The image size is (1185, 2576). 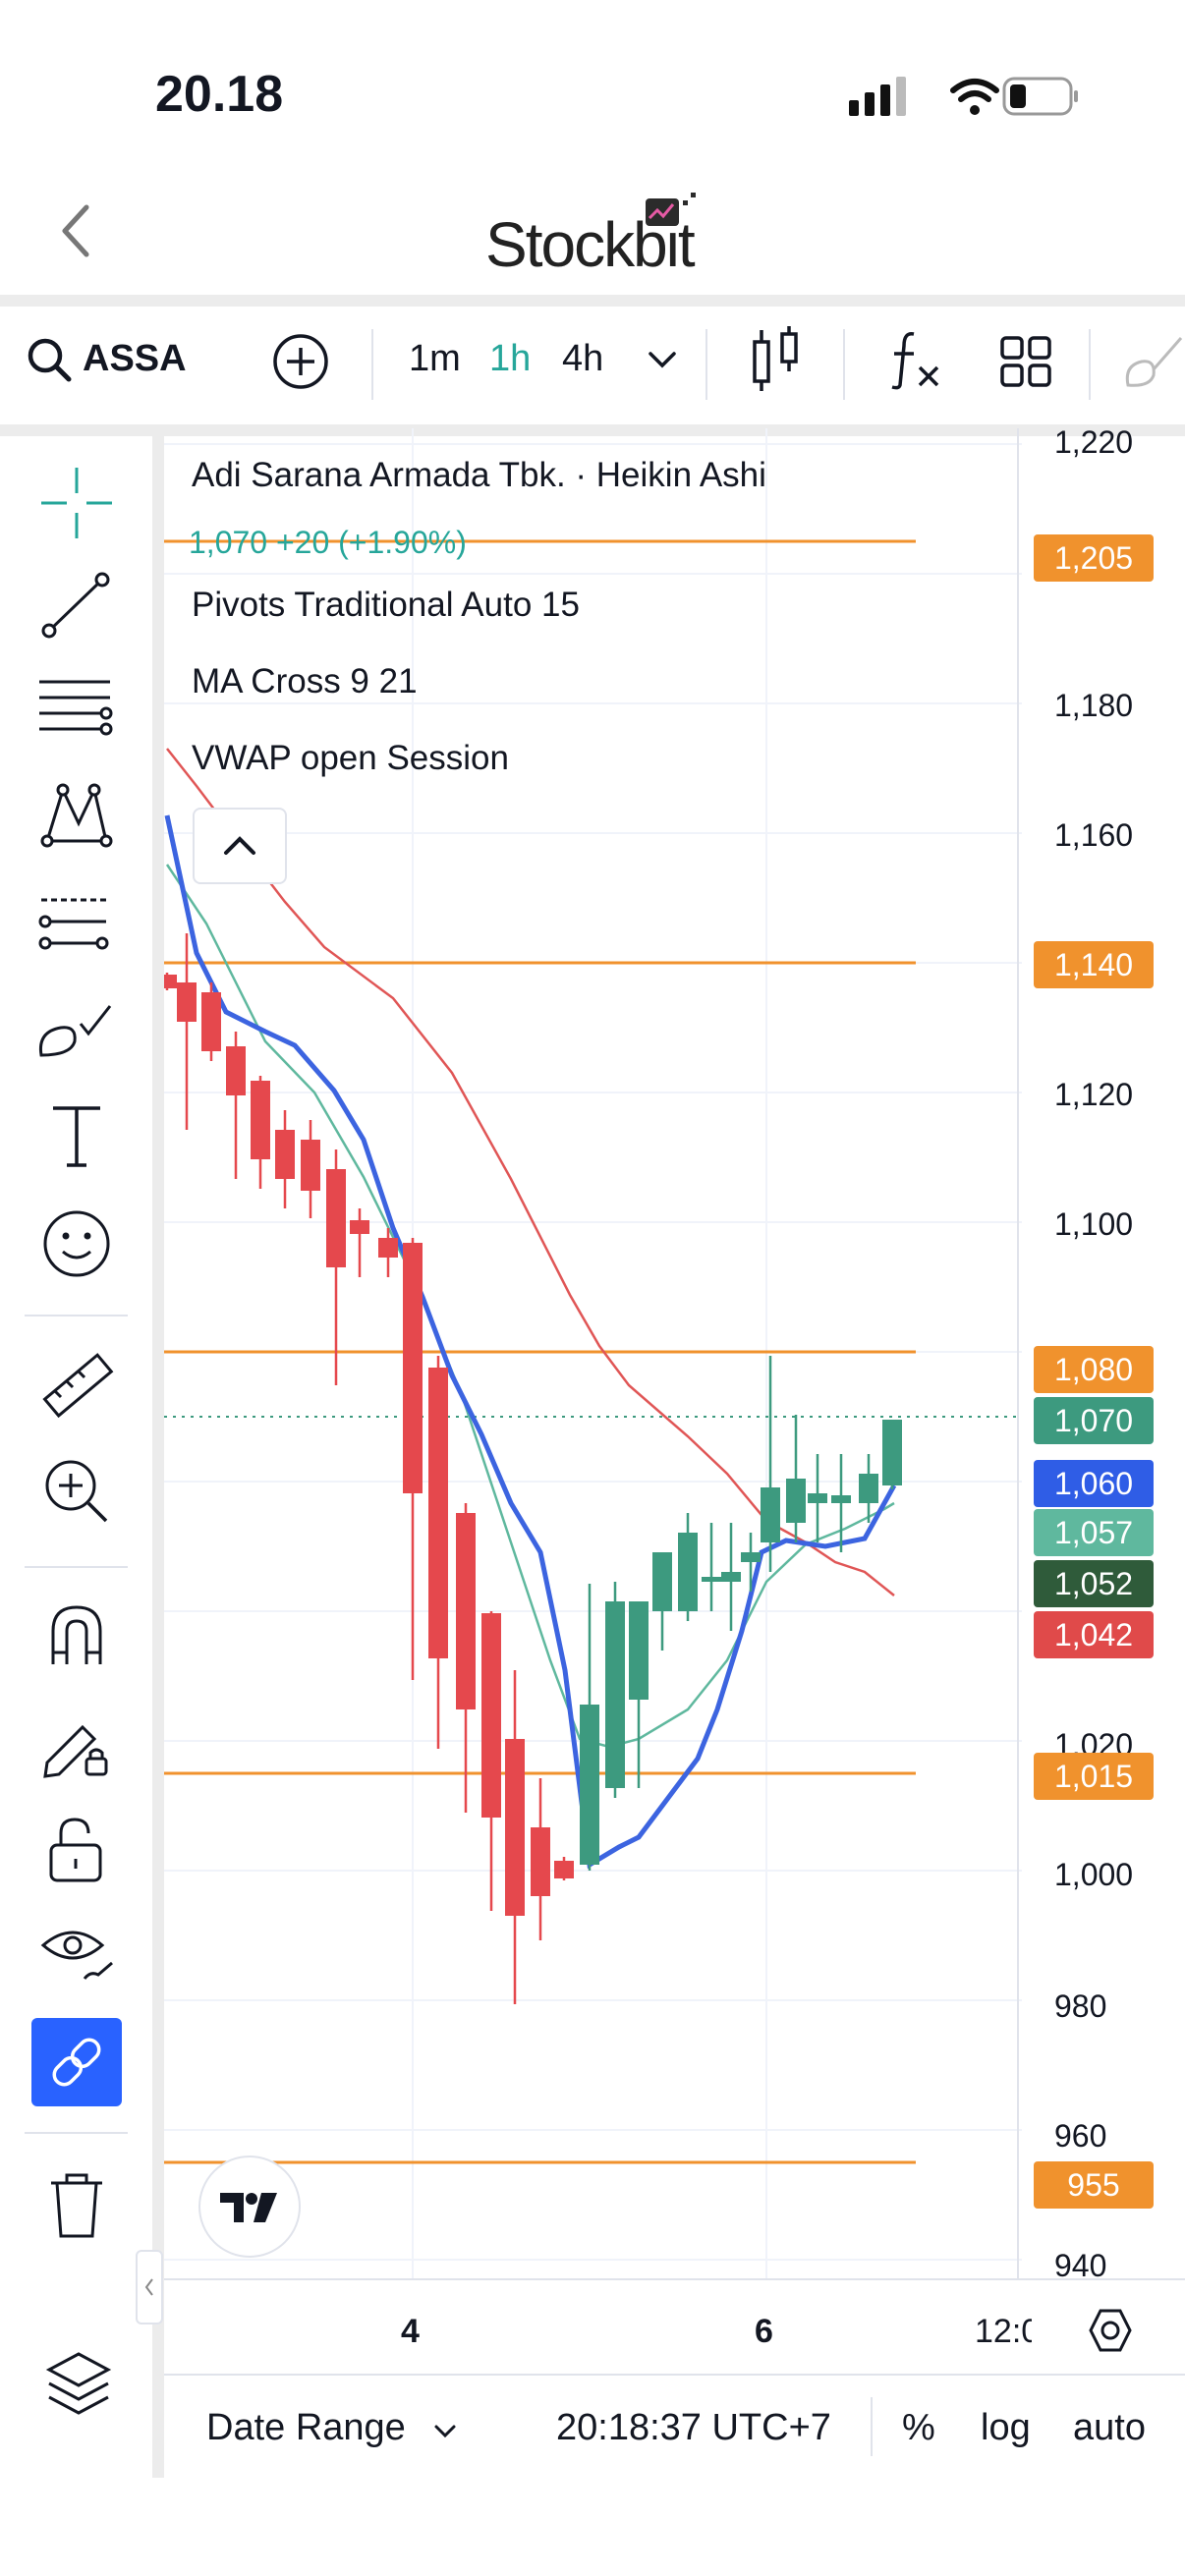 What do you see at coordinates (76, 815) in the screenshot?
I see `pattern-icon` at bounding box center [76, 815].